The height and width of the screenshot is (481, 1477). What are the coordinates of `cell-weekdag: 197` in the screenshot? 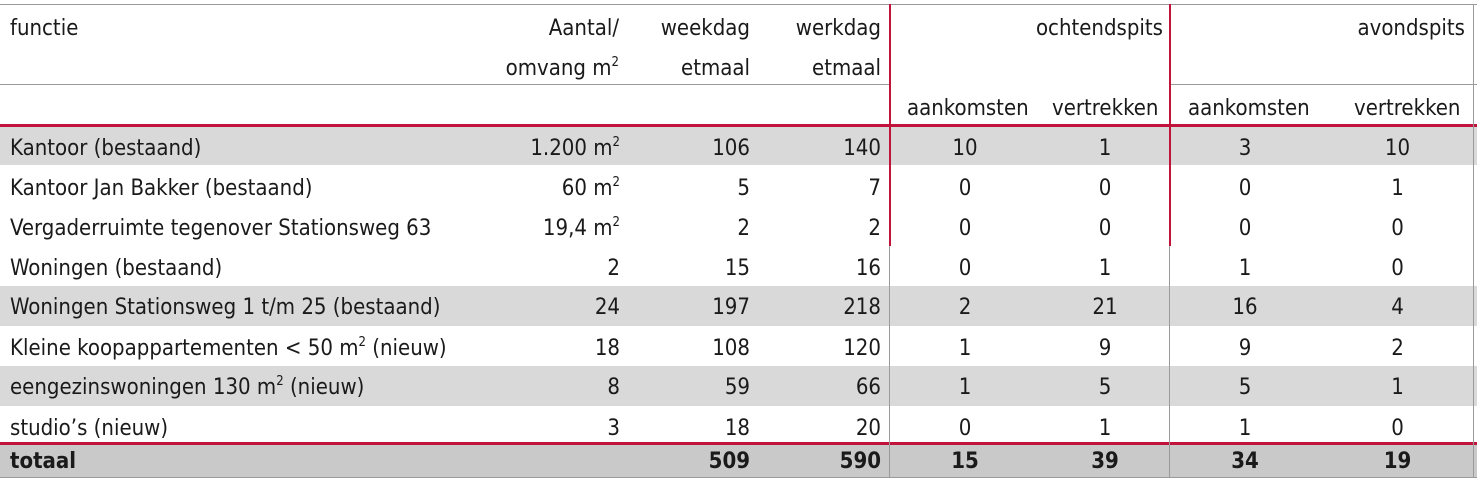 It's located at (731, 307).